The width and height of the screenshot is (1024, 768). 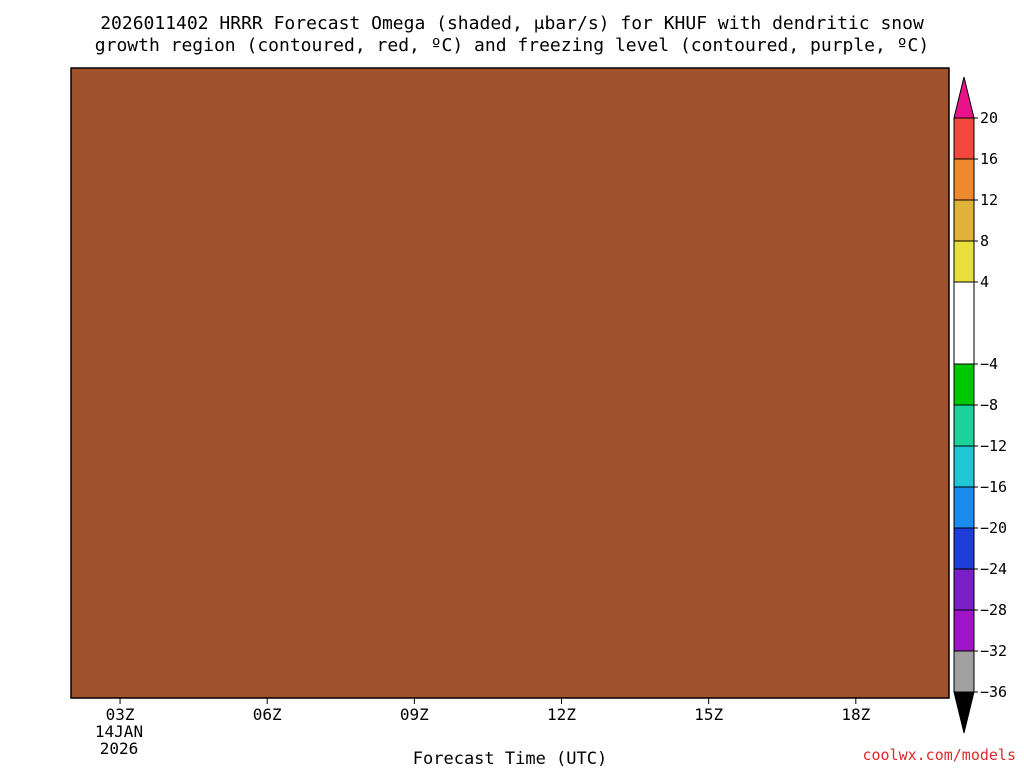 I want to click on colorbar-tick-label-8: −16, so click(x=993, y=487).